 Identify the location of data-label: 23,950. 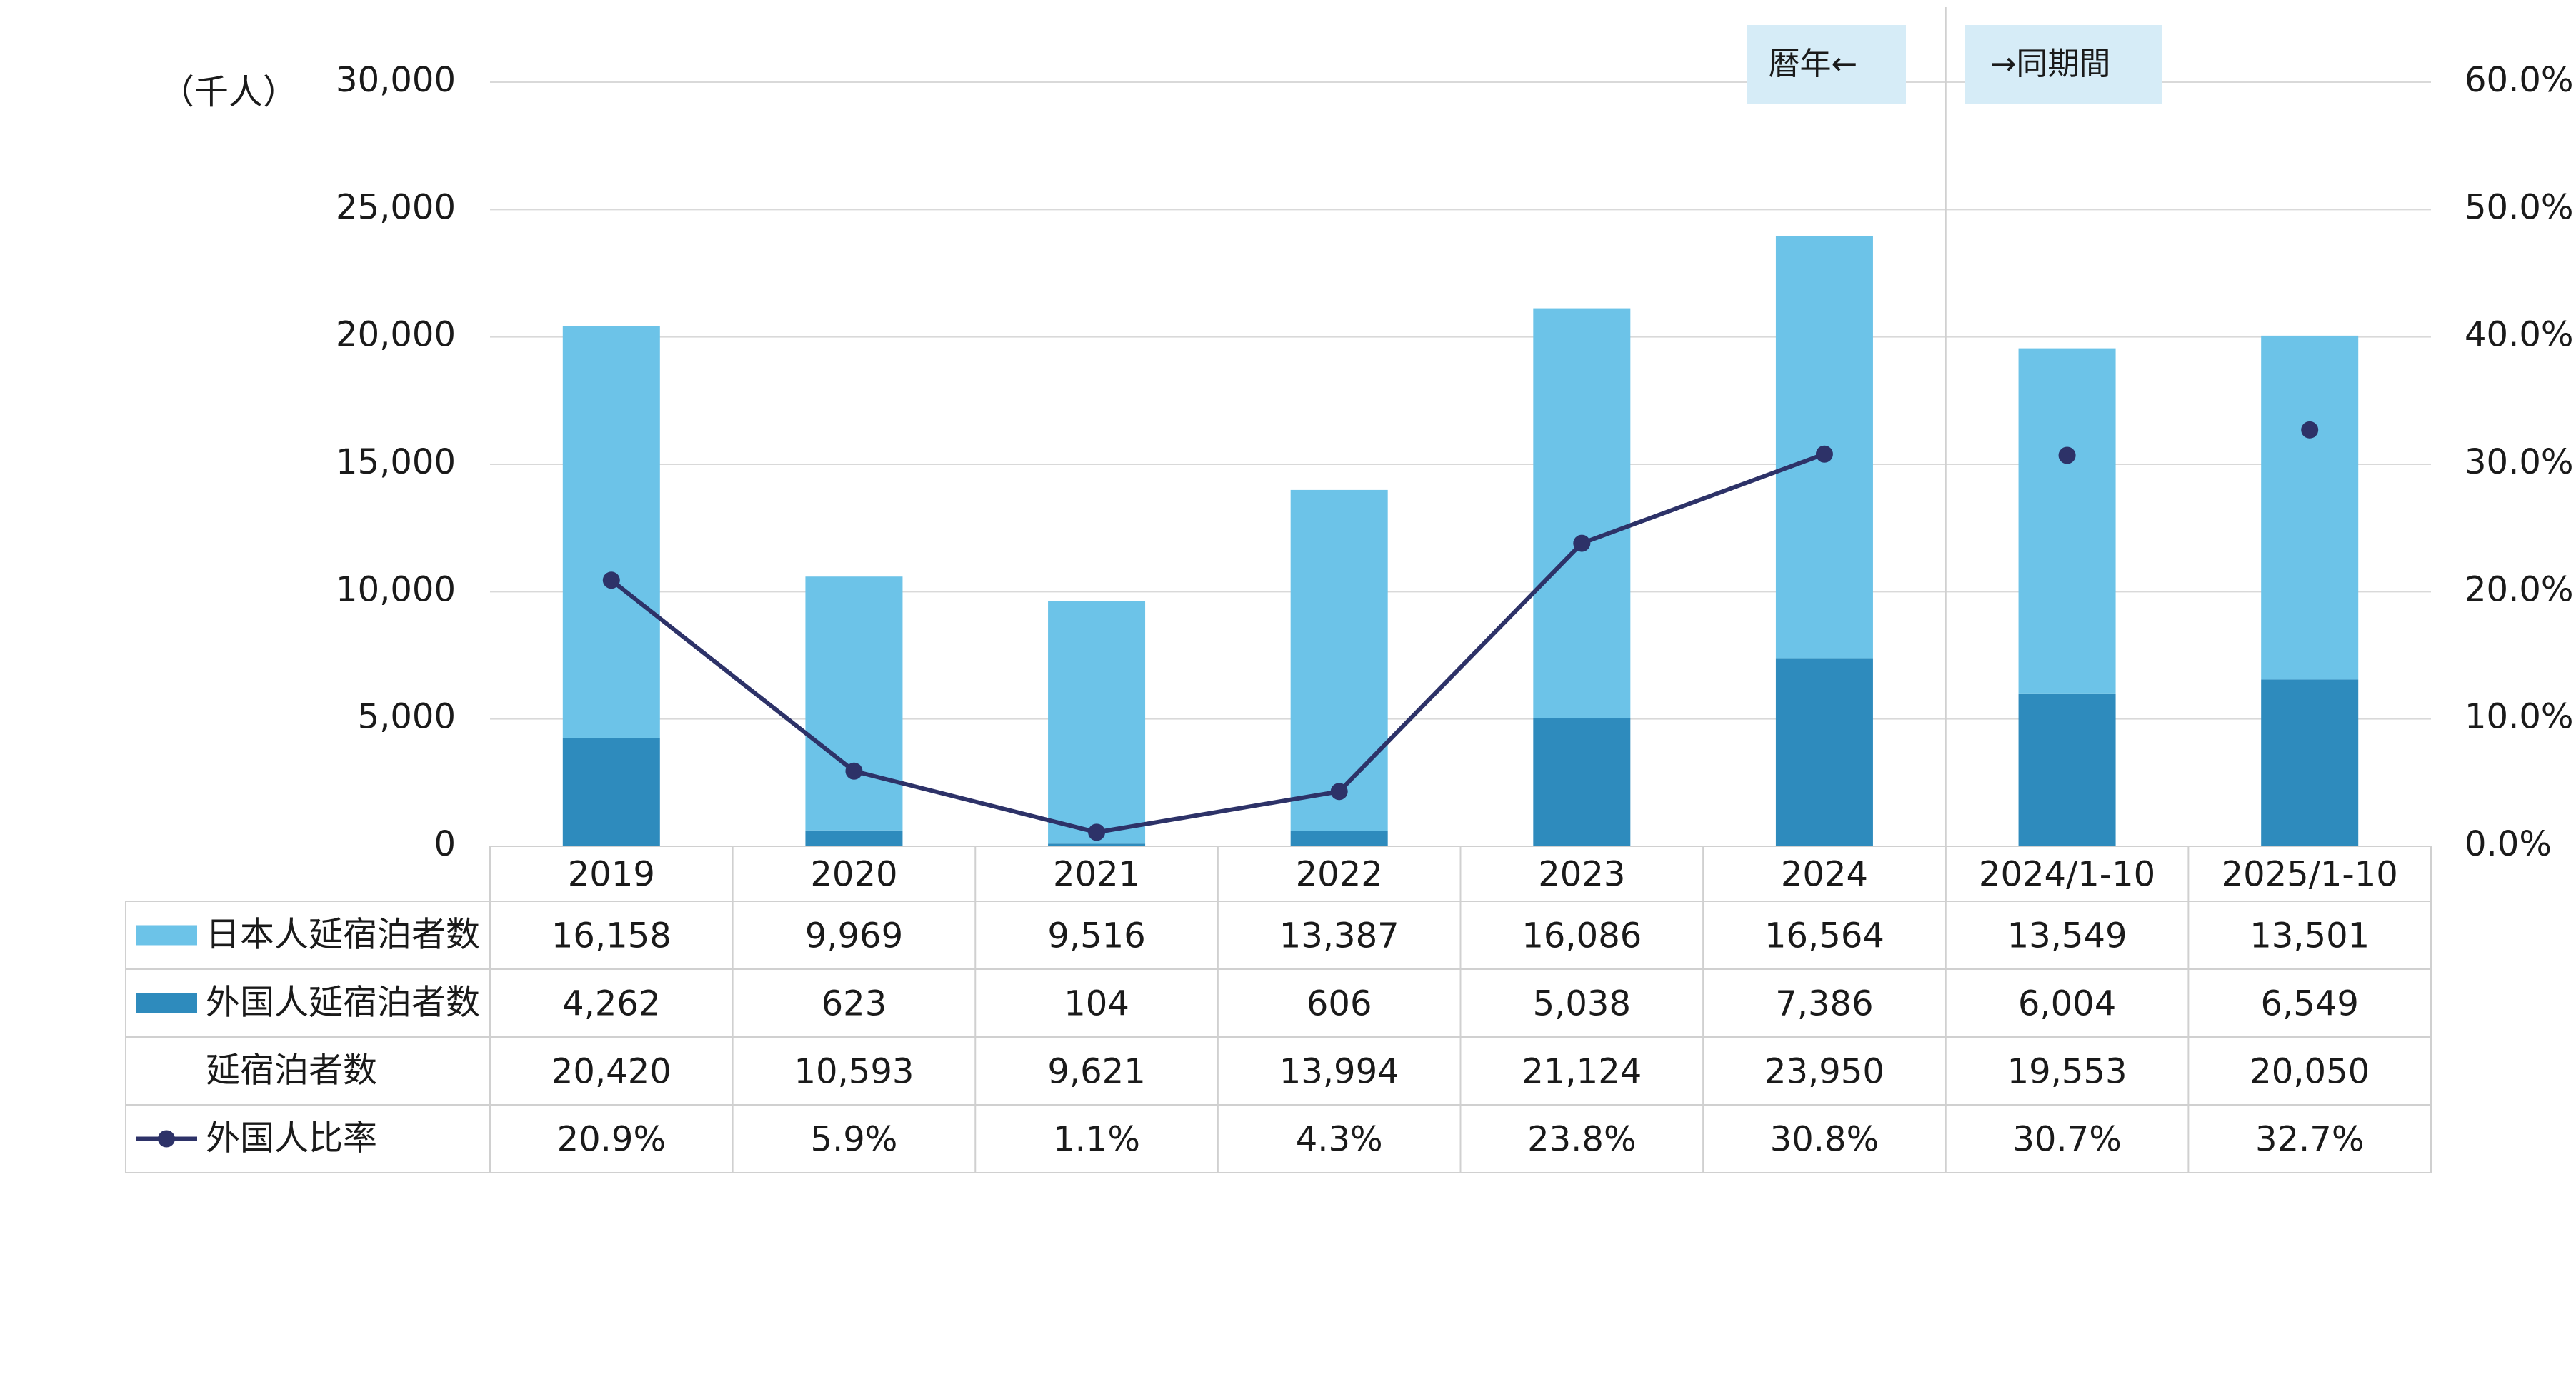
(1824, 1072).